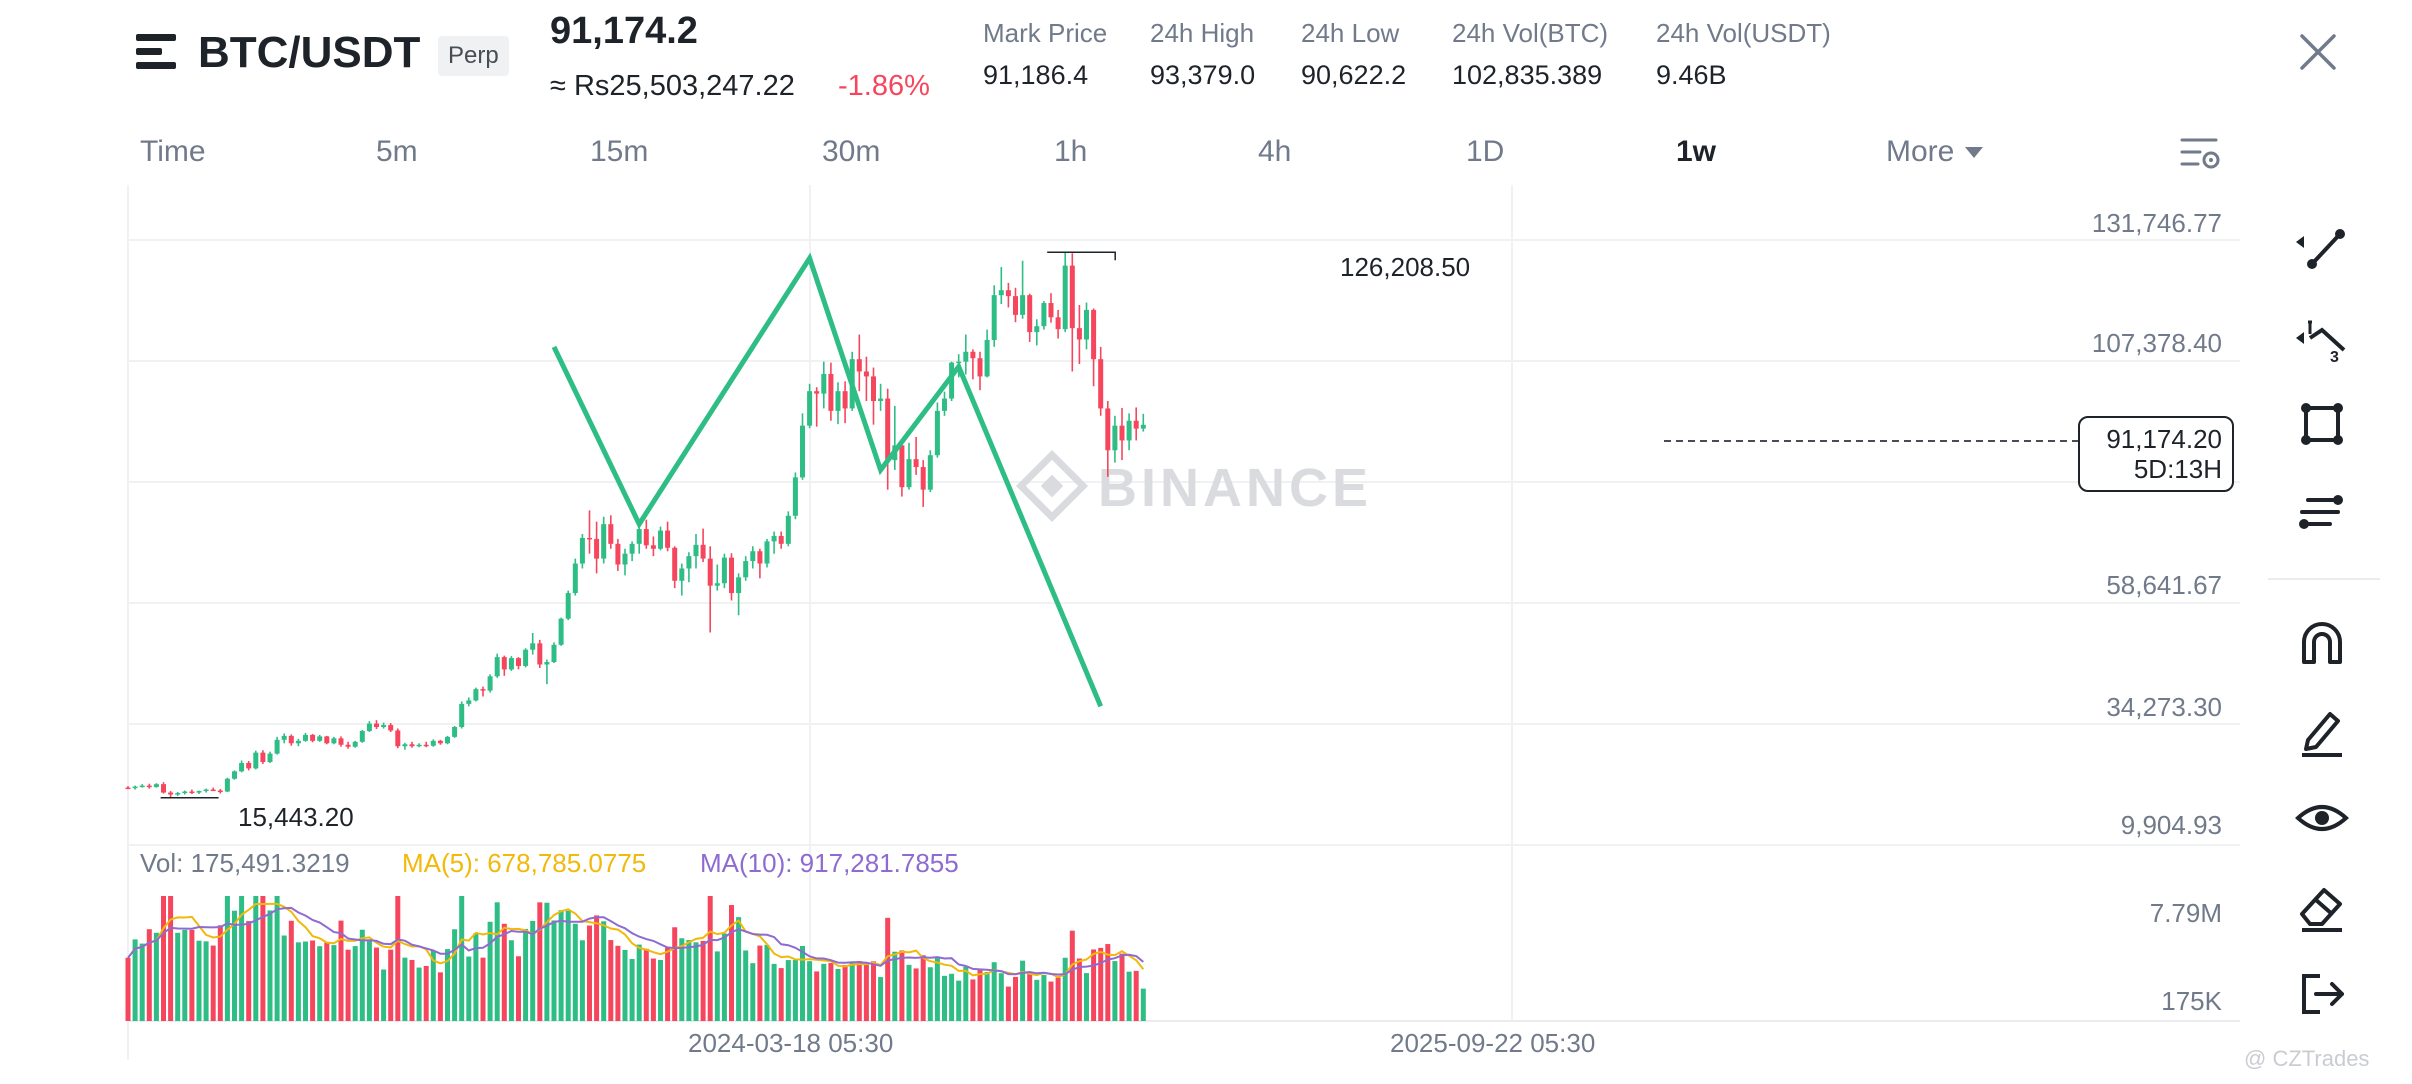 The height and width of the screenshot is (1084, 2412). Describe the element at coordinates (2322, 818) in the screenshot. I see `eye-icon` at that location.